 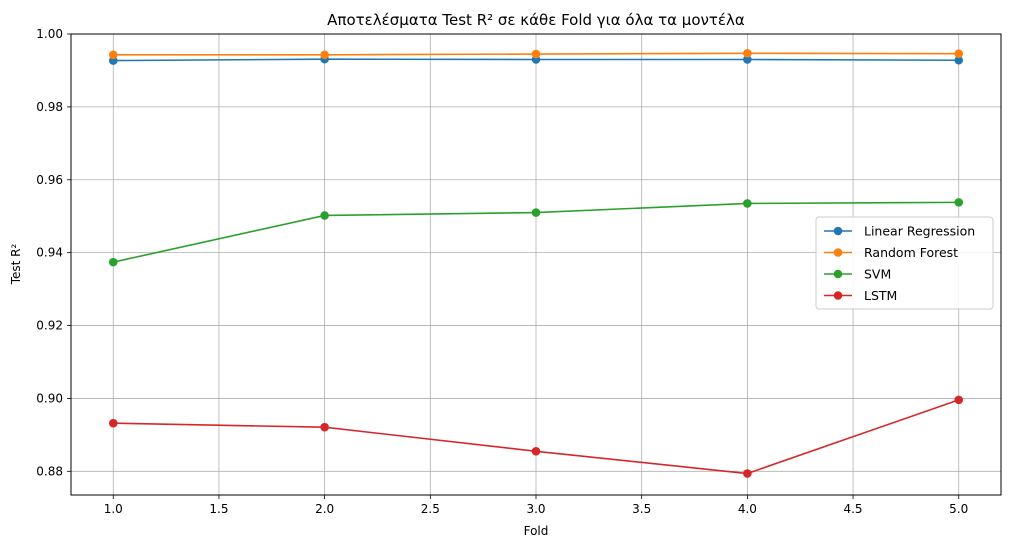 What do you see at coordinates (536, 531) in the screenshot?
I see `x-axis-label: Fold` at bounding box center [536, 531].